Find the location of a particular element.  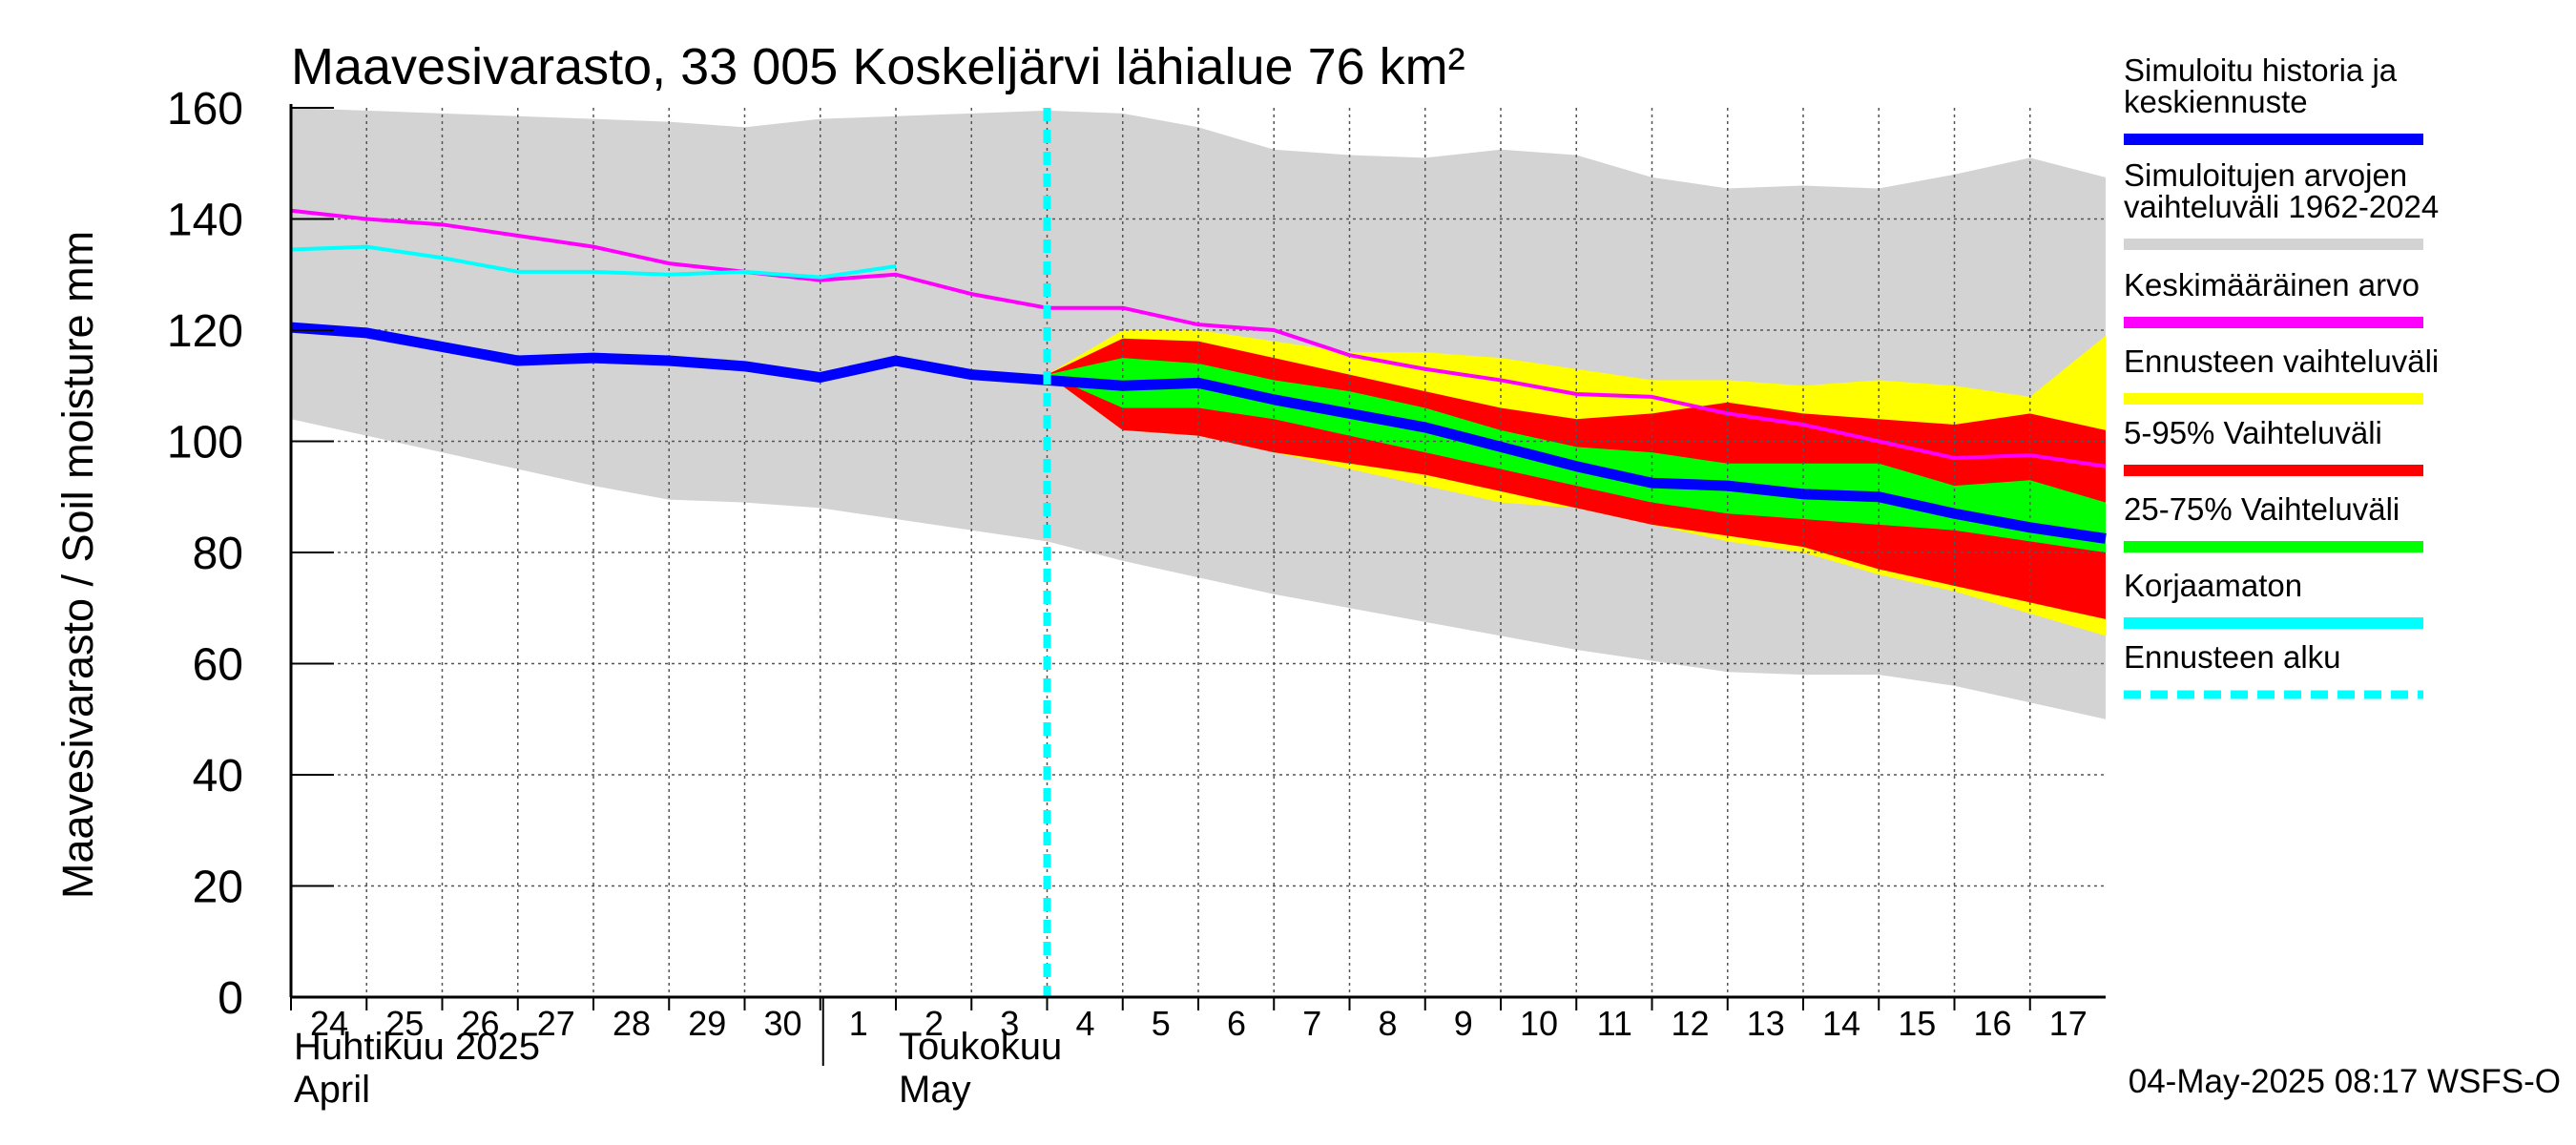

x-tick-label: 16 is located at coordinates (1992, 1023).